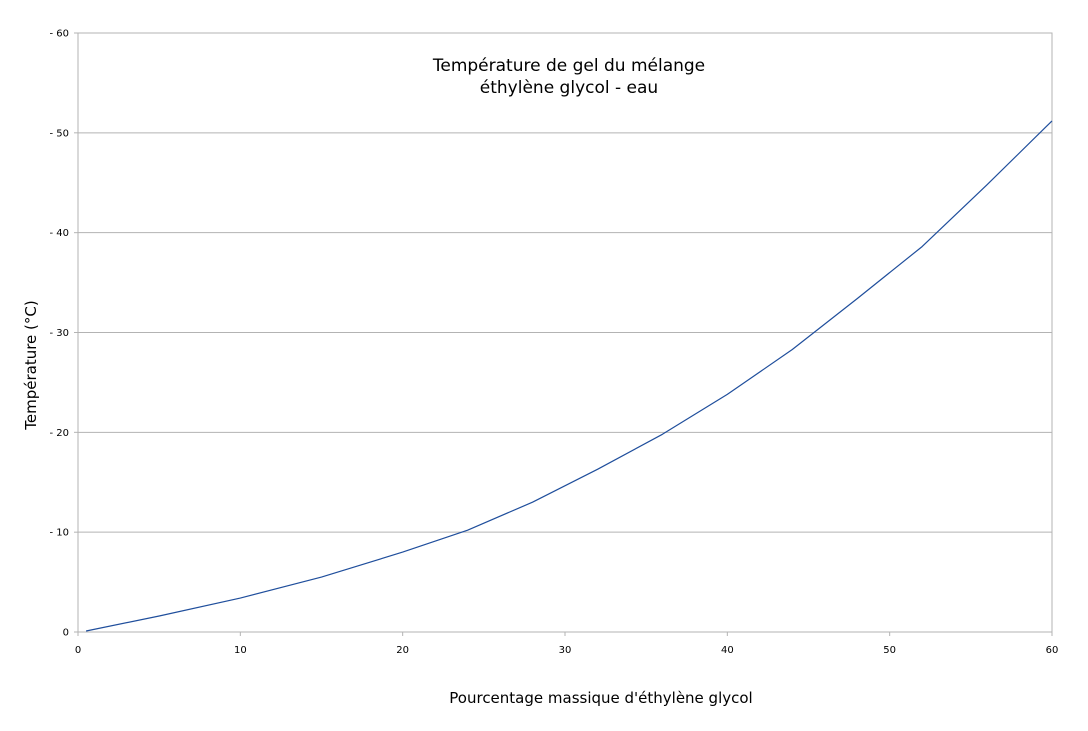  What do you see at coordinates (240, 650) in the screenshot?
I see `x-tick-label: 10` at bounding box center [240, 650].